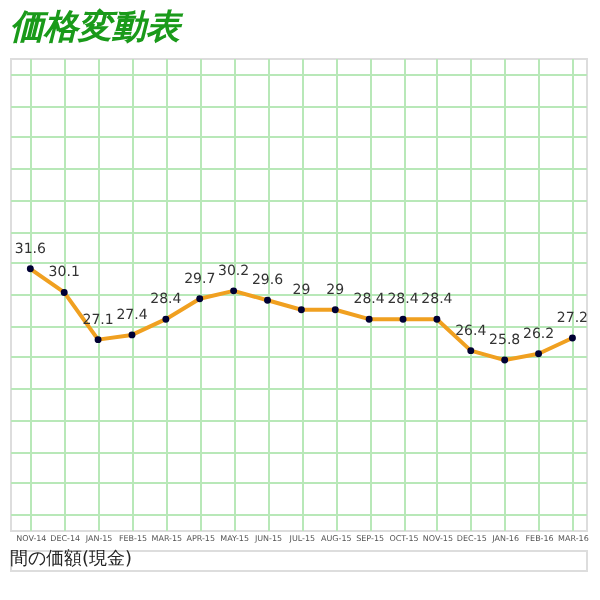 The height and width of the screenshot is (600, 600). Describe the element at coordinates (97, 28) in the screenshot. I see `chart-title: 価格変動表` at that location.